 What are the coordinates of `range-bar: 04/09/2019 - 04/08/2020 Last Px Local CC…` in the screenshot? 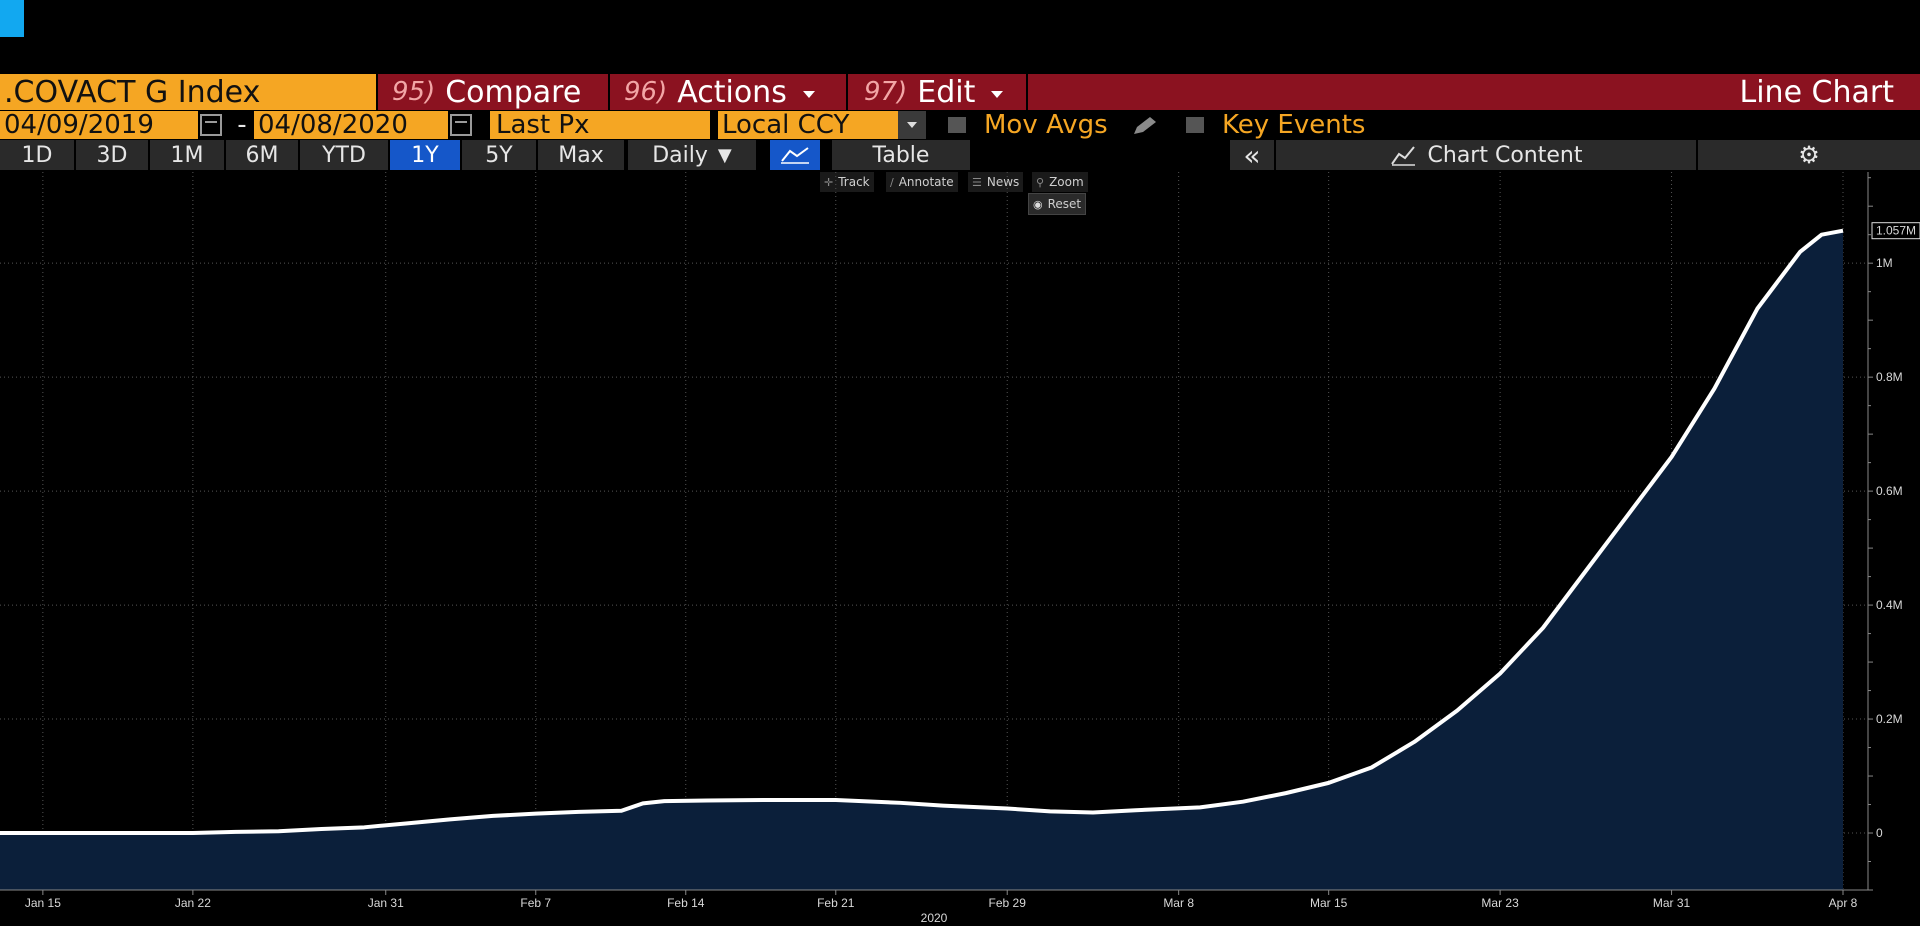 It's located at (960, 125).